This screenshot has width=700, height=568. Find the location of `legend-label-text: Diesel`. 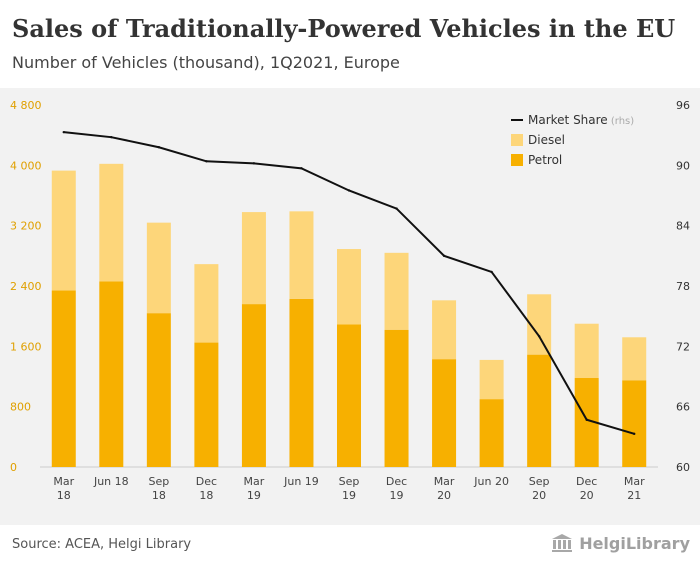

legend-label-text: Diesel is located at coordinates (546, 140).